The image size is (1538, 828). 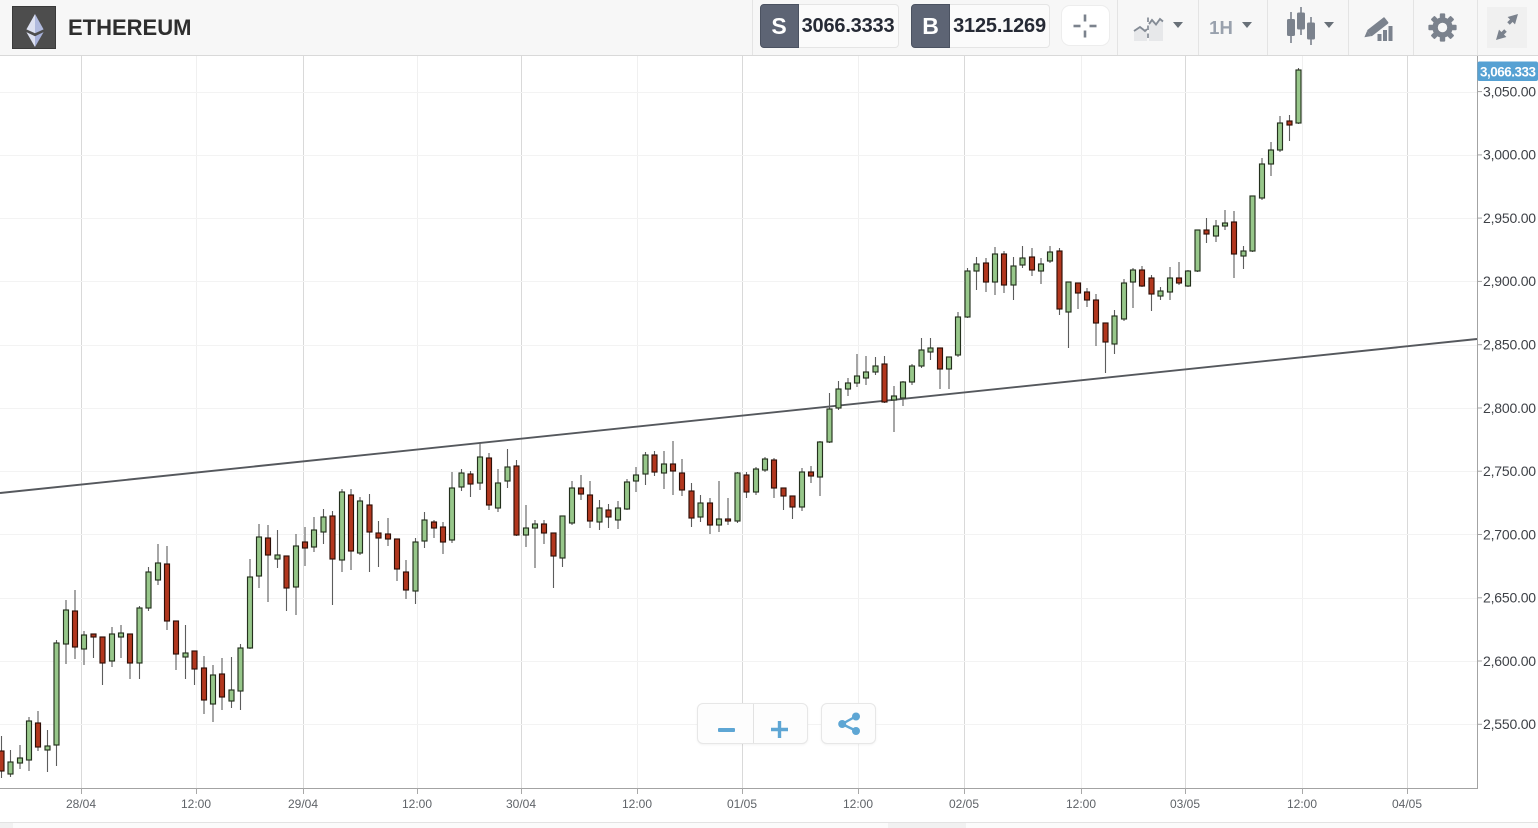 I want to click on svg-text: 3,066.333, so click(x=1508, y=71).